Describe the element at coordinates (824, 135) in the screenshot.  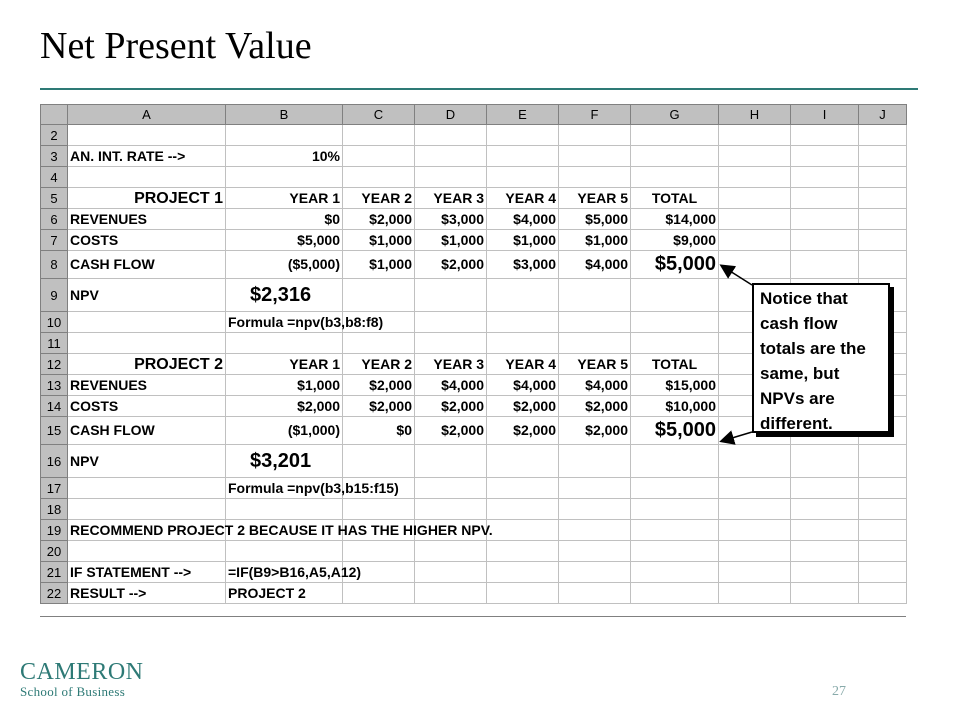
I see `cell-i2` at that location.